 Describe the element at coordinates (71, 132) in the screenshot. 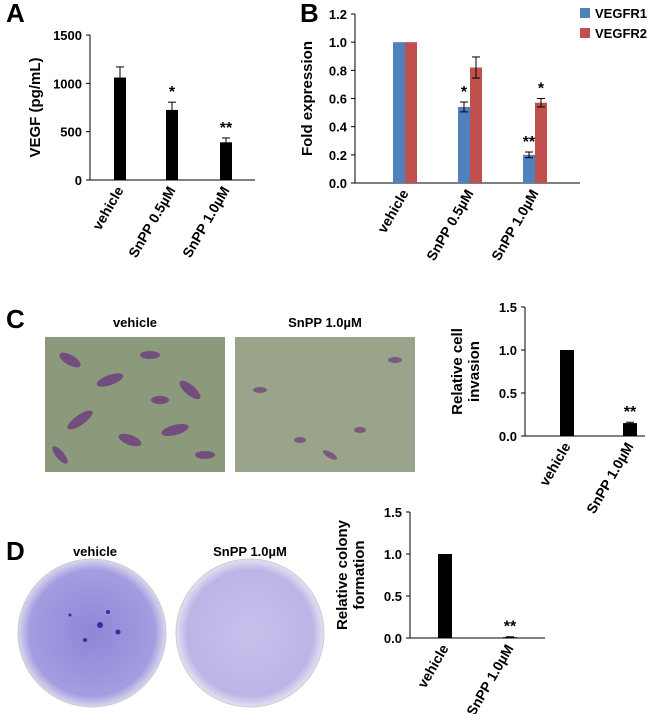

I see `y-tick-label: 500` at that location.